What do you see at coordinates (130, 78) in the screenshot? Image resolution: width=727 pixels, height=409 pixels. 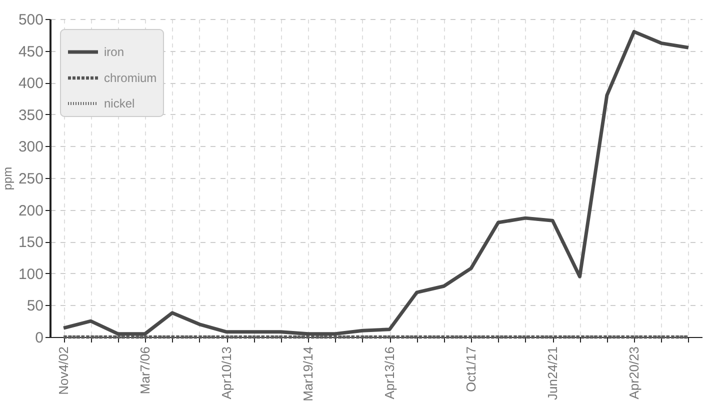 I see `legend-label: chromium` at bounding box center [130, 78].